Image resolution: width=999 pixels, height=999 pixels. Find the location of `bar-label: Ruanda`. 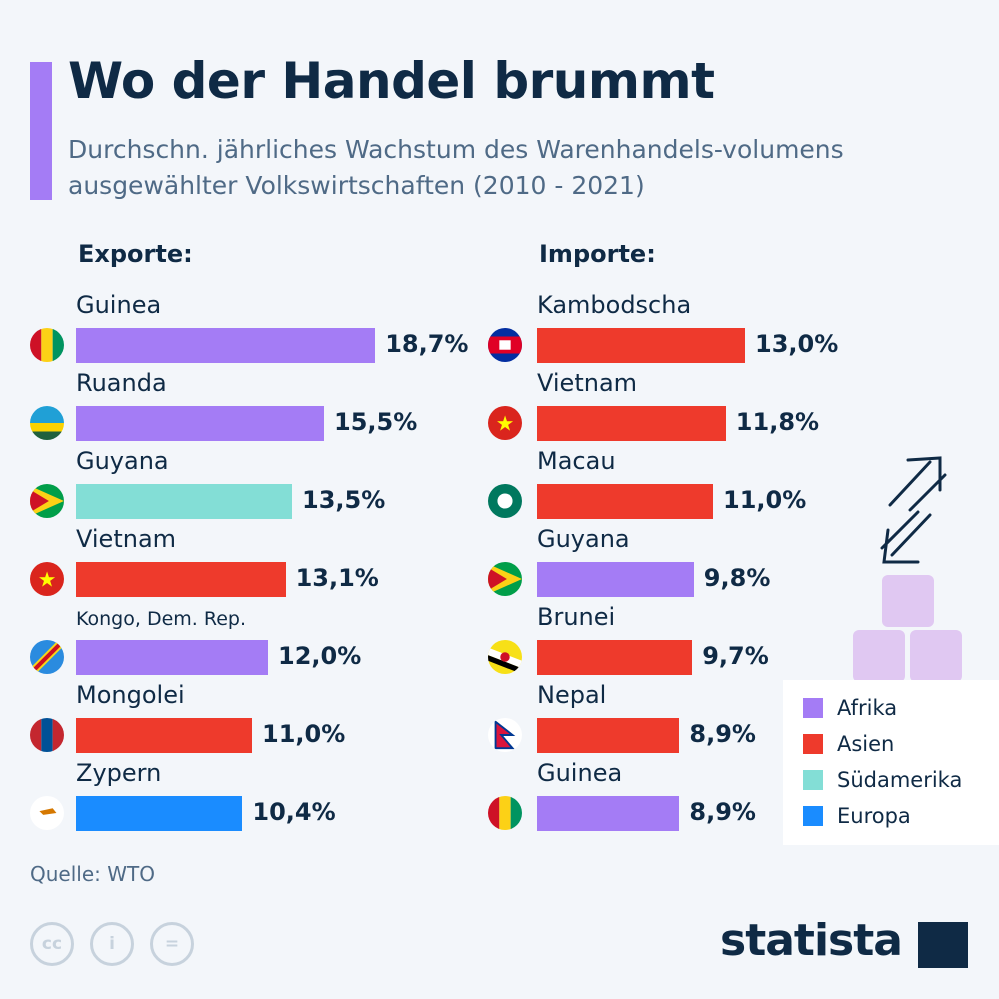

bar-label: Ruanda is located at coordinates (121, 383).